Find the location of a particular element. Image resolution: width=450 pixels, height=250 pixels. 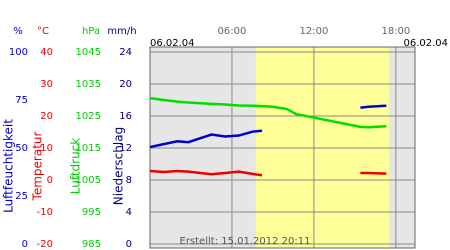

y-tick-label: 1005 is located at coordinates (88, 180).